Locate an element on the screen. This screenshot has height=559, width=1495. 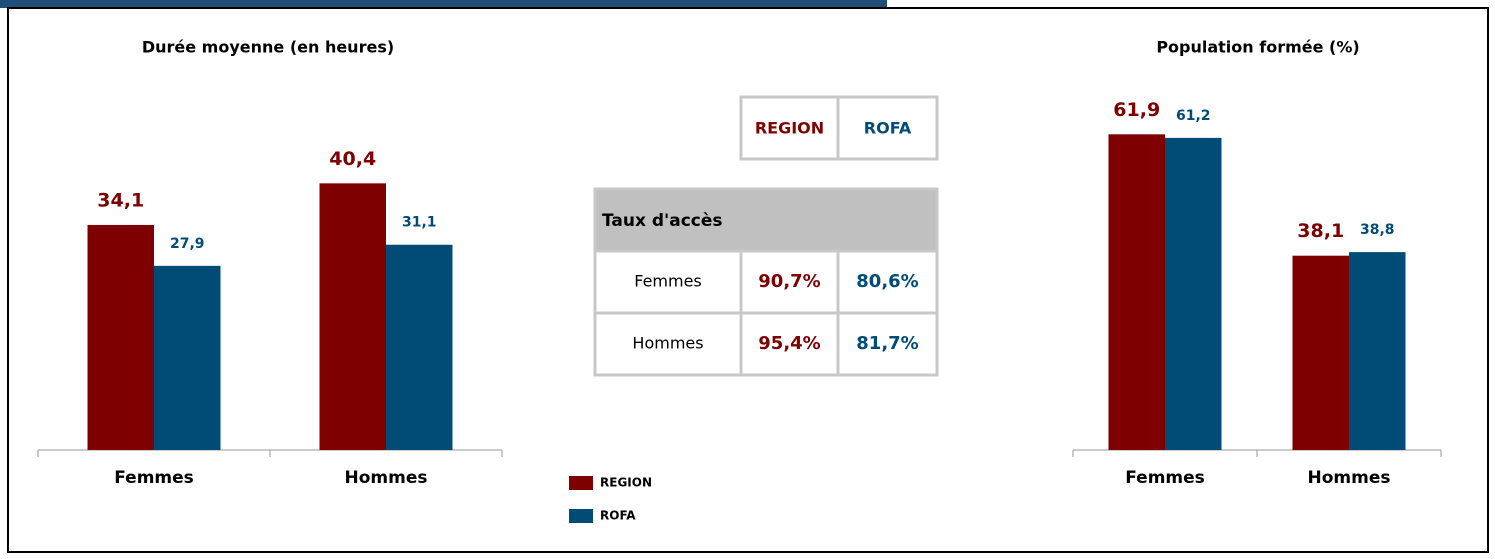
table-title: Taux d'accès is located at coordinates (662, 221).